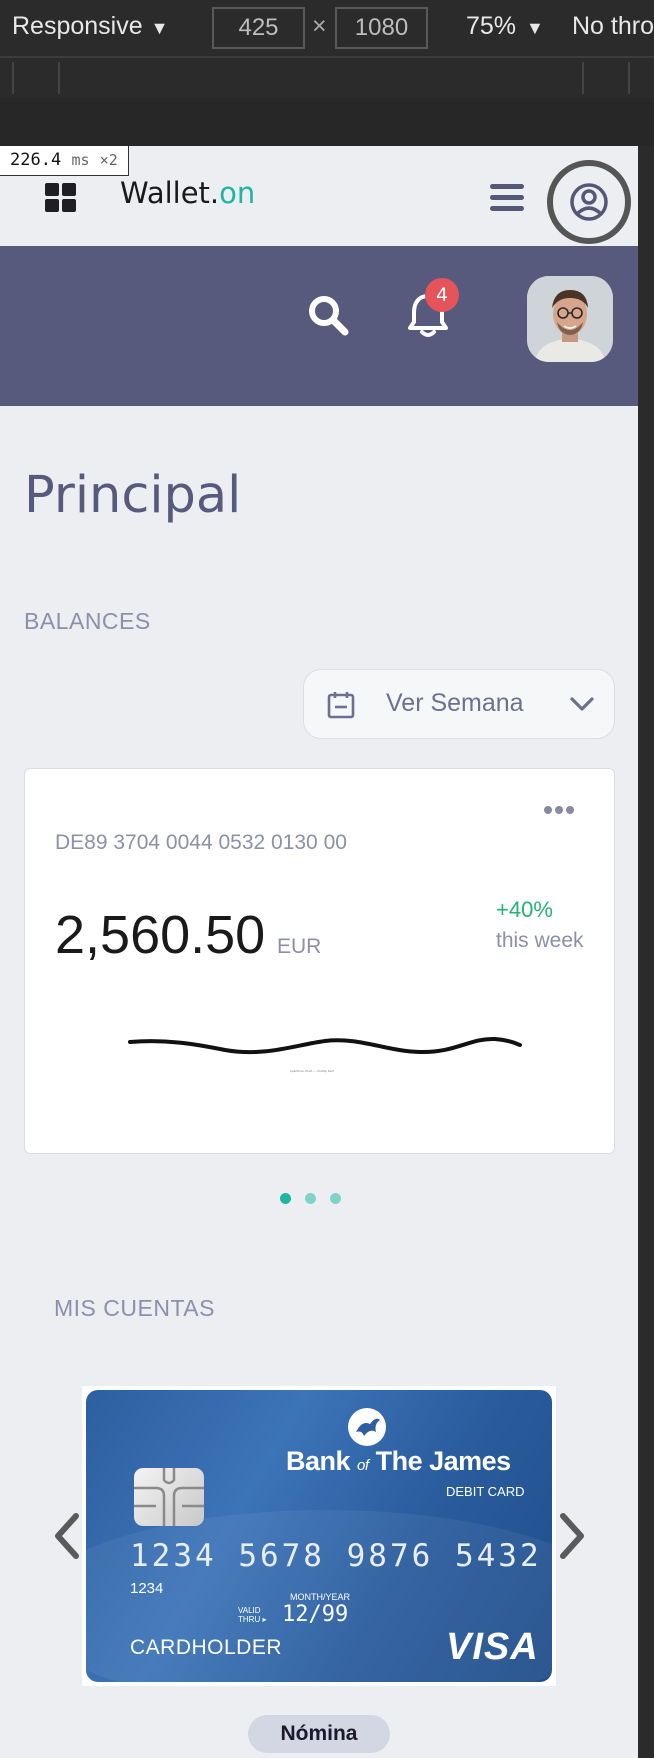  What do you see at coordinates (64, 161) in the screenshot?
I see `frame-time-overlay: 226.4 ms ×2` at bounding box center [64, 161].